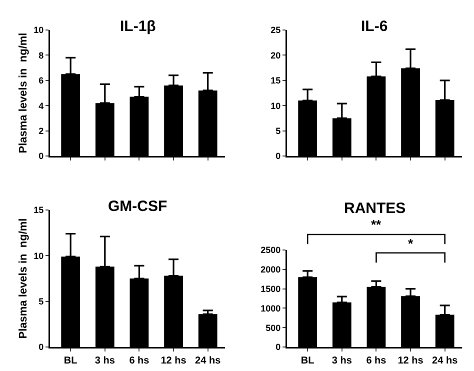 The image size is (474, 371). What do you see at coordinates (41, 105) in the screenshot?
I see `y-tick-label: 4` at bounding box center [41, 105].